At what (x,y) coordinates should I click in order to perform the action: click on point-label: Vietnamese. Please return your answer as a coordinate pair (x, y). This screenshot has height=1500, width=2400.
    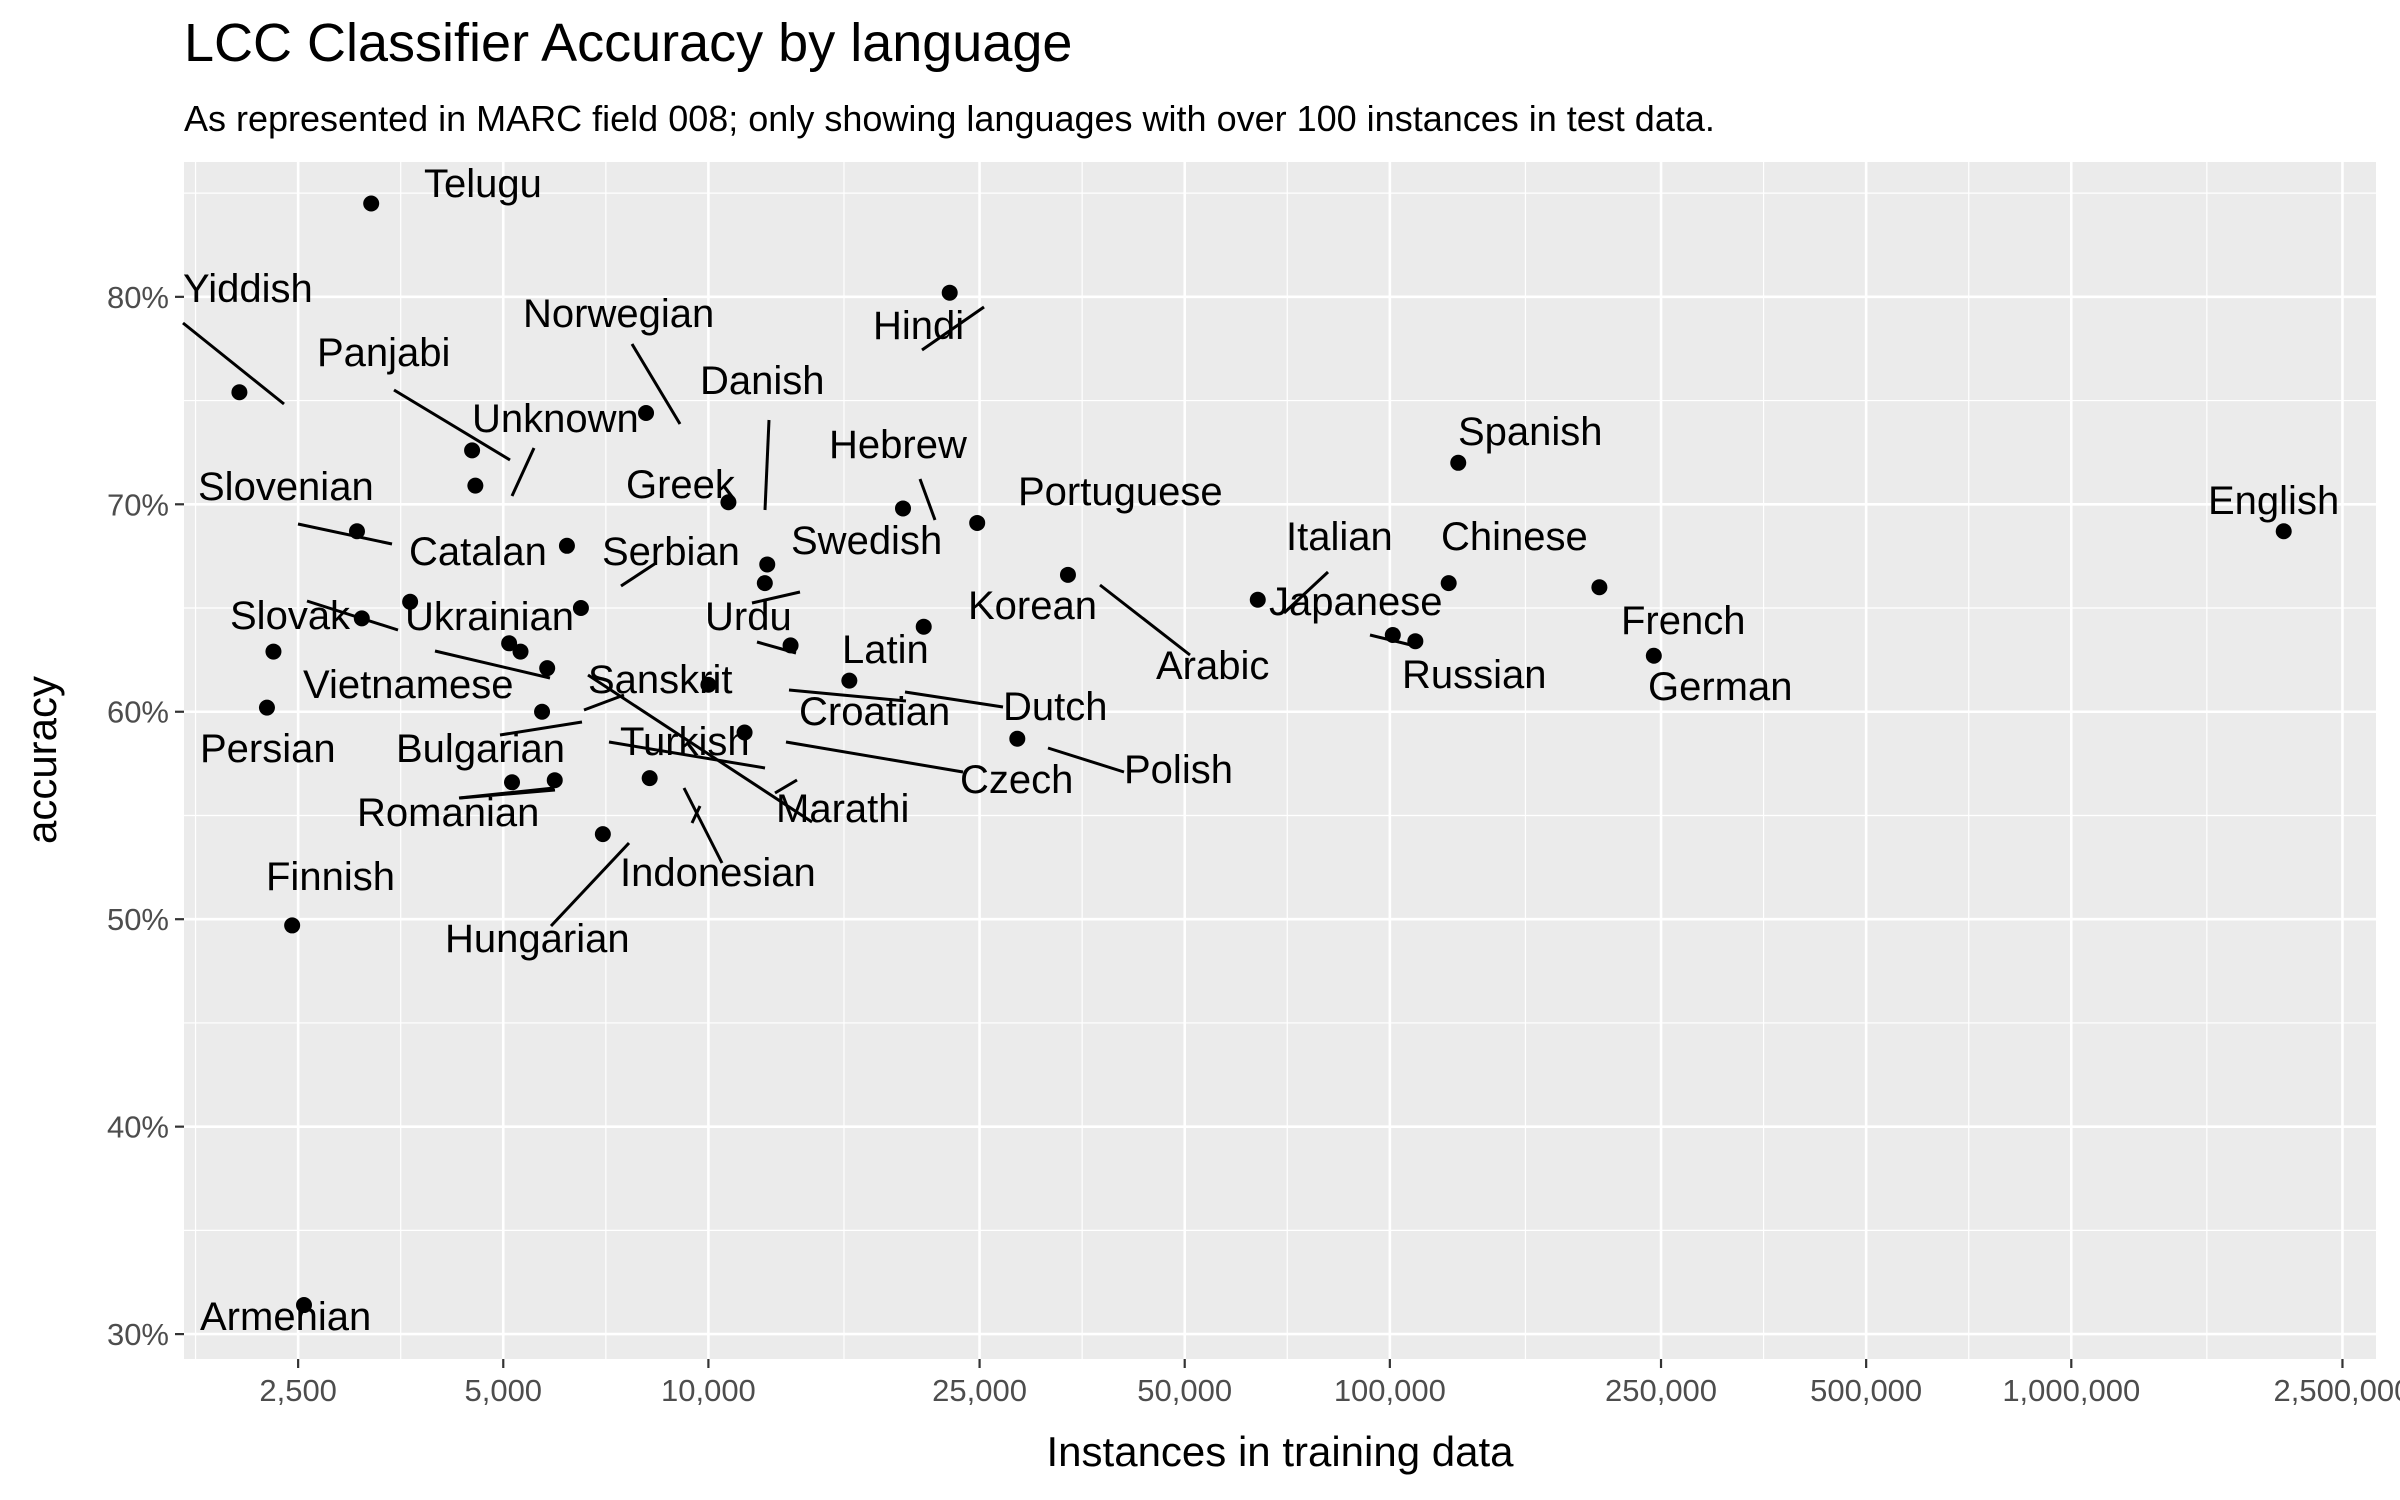
    Looking at the image, I should click on (408, 685).